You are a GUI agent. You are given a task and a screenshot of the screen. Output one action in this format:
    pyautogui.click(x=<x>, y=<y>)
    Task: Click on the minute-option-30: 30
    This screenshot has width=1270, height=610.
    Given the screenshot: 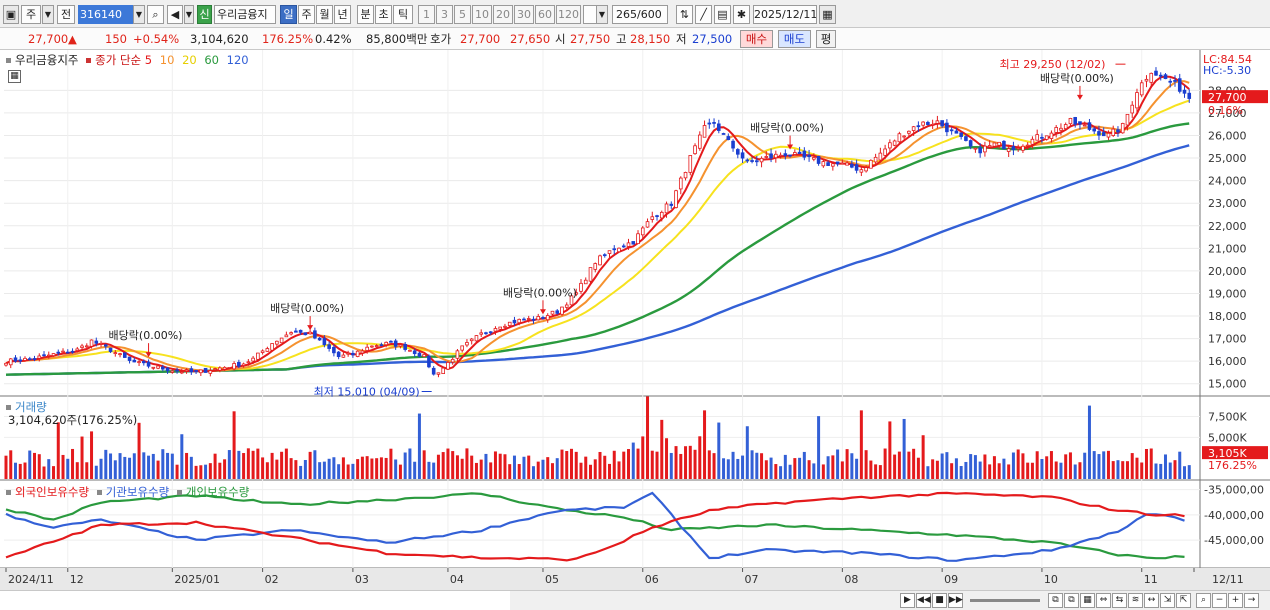 What is the action you would take?
    pyautogui.click(x=524, y=14)
    